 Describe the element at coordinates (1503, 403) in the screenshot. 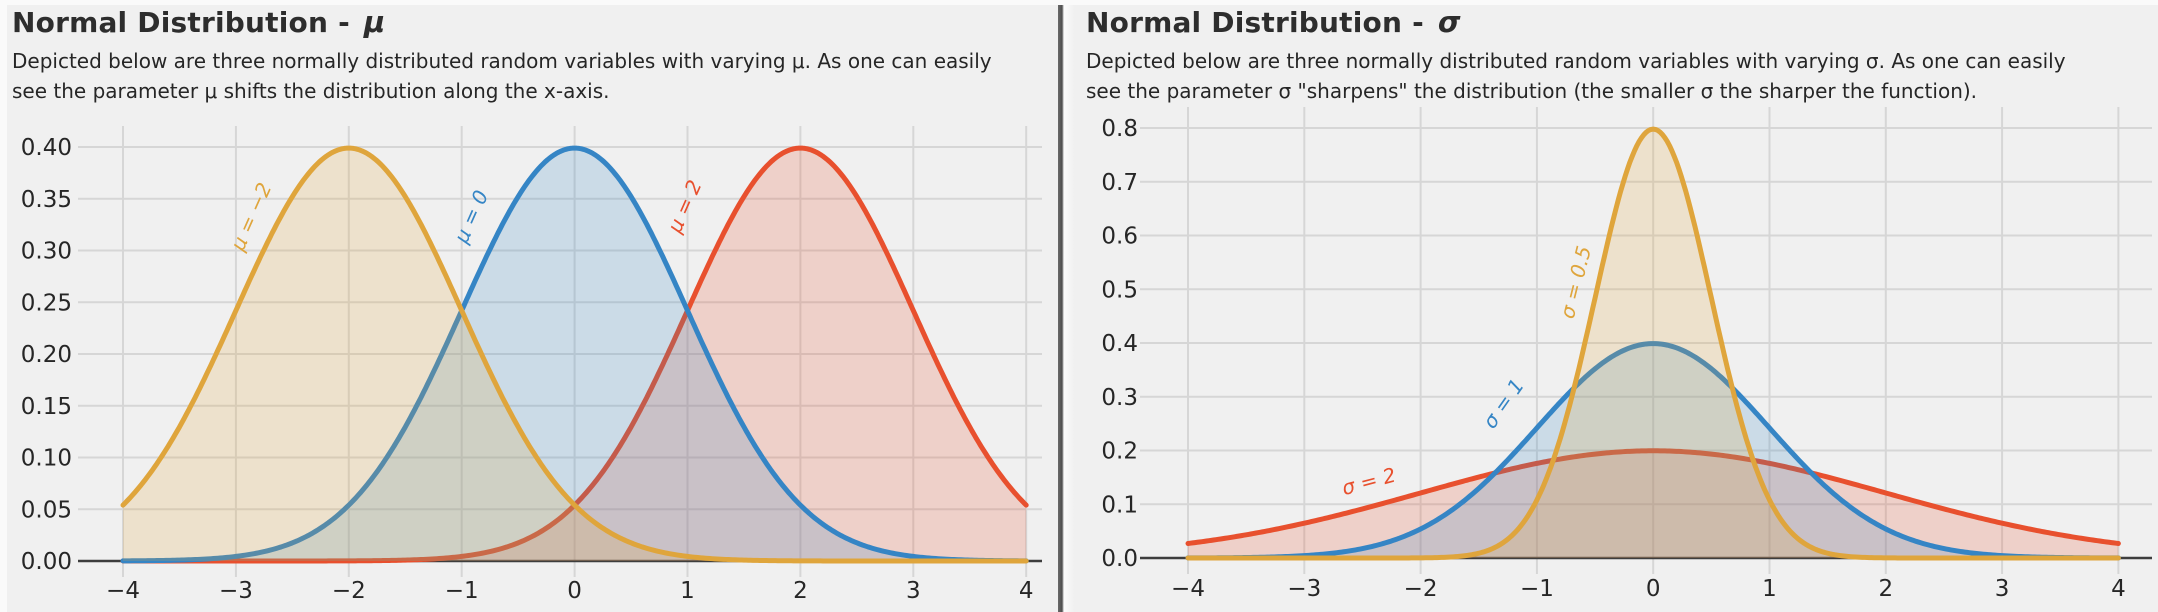

I see `svg-text: σ = 1` at that location.